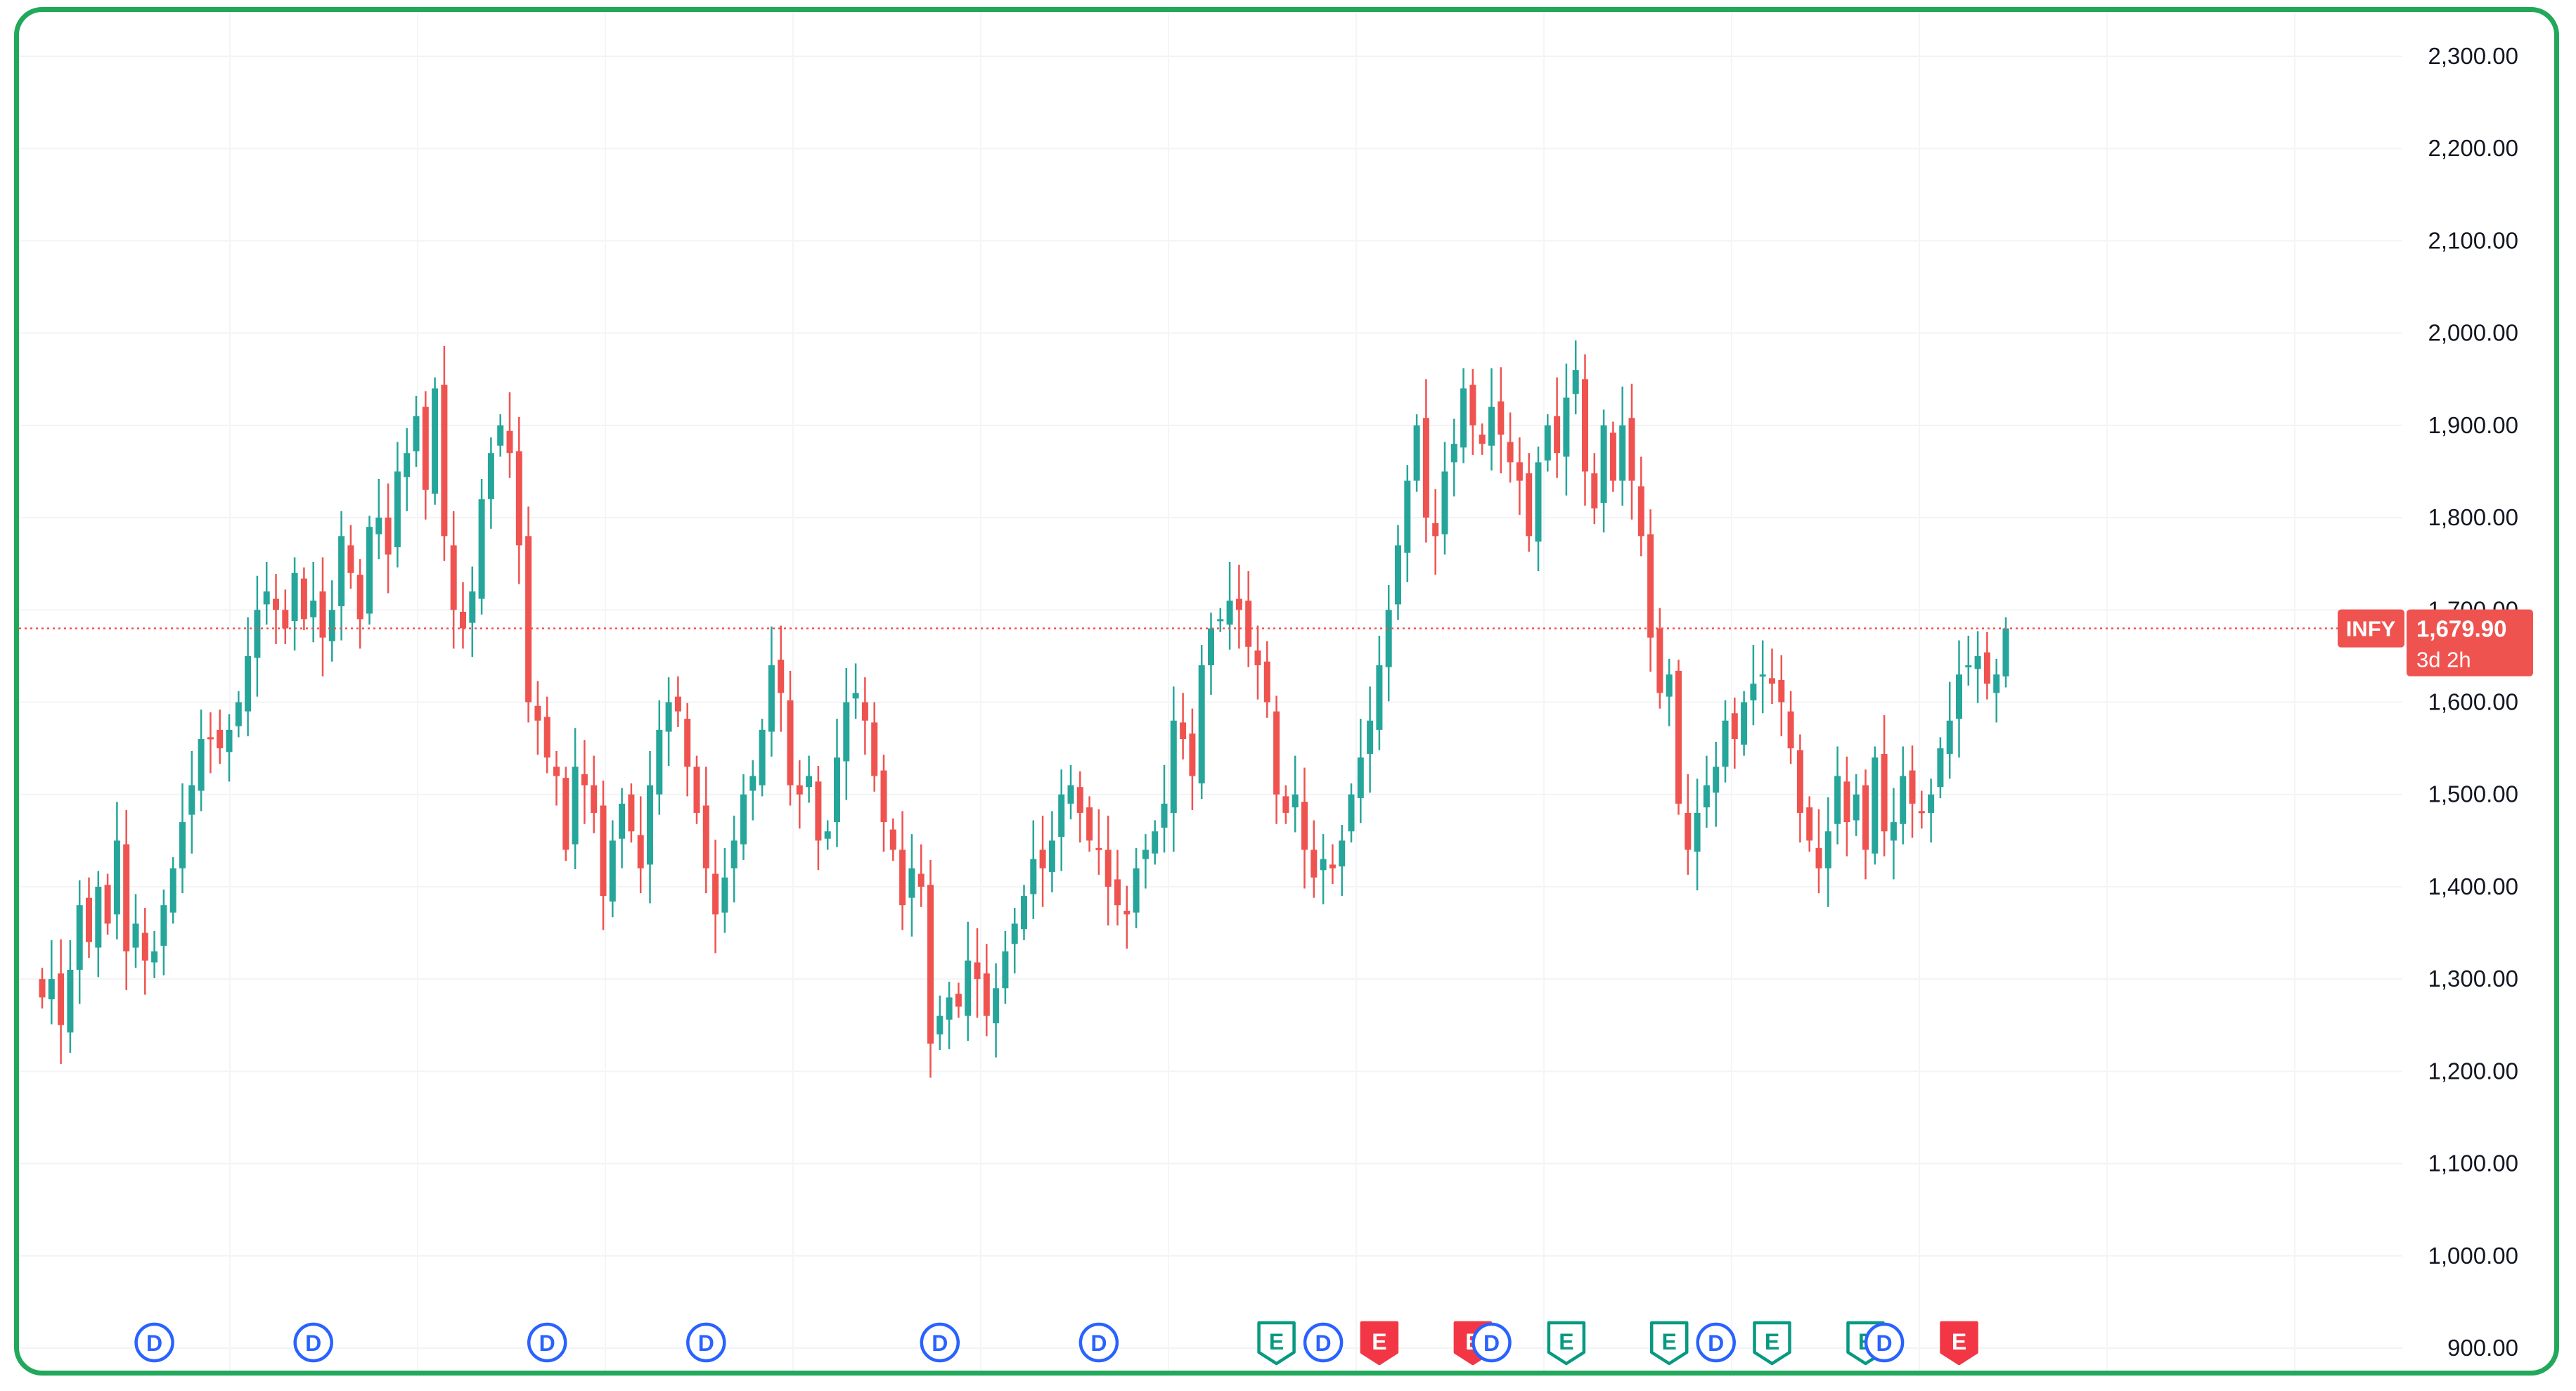 Image resolution: width=2576 pixels, height=1391 pixels. What do you see at coordinates (2473, 1071) in the screenshot?
I see `y-tick-label: 1,200.00` at bounding box center [2473, 1071].